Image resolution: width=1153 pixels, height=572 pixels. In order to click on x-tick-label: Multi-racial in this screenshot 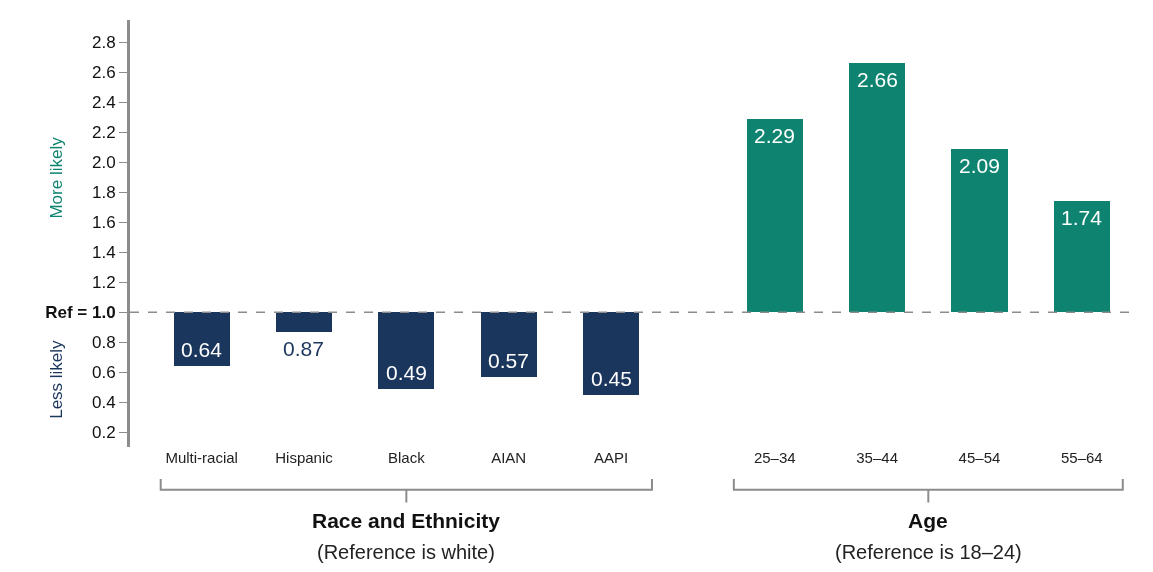, I will do `click(201, 457)`.